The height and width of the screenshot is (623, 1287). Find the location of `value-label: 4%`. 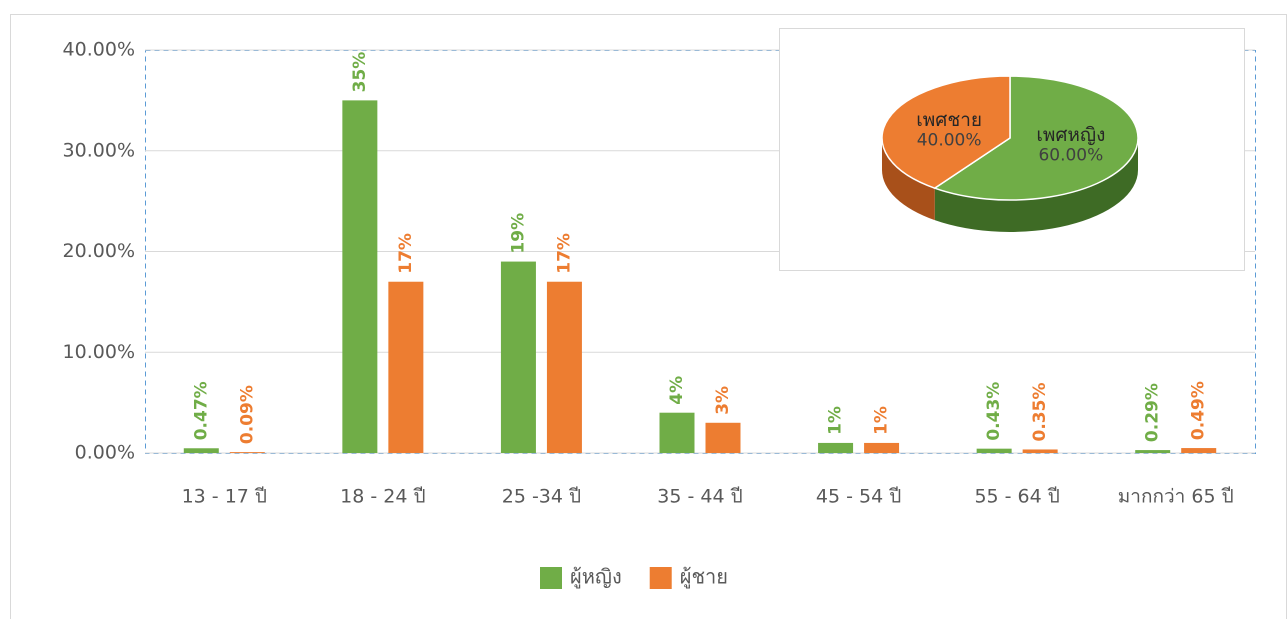

value-label: 4% is located at coordinates (677, 390).